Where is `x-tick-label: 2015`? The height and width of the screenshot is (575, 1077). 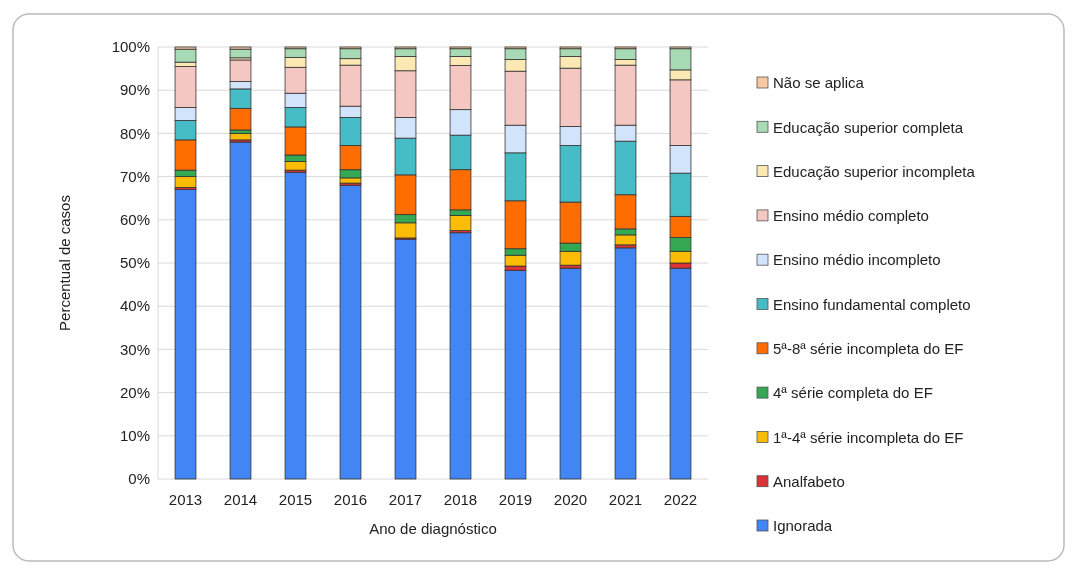 x-tick-label: 2015 is located at coordinates (295, 499).